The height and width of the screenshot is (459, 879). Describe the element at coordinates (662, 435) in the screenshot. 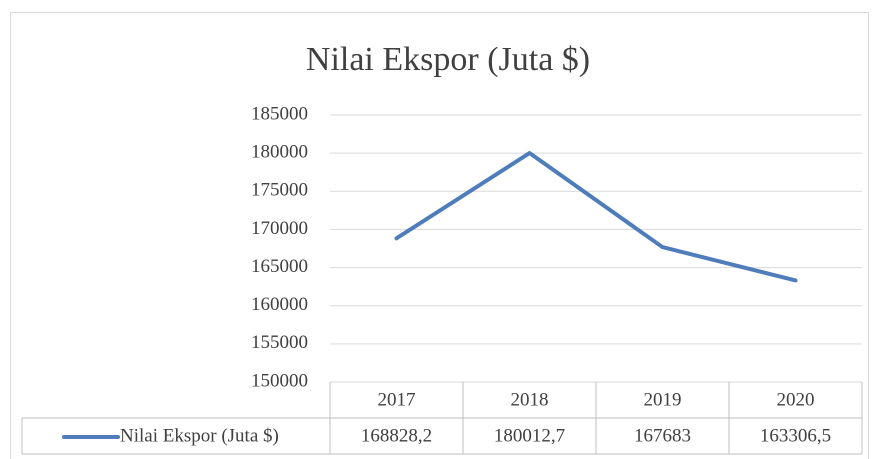

I see `data-table-value: 167683` at that location.